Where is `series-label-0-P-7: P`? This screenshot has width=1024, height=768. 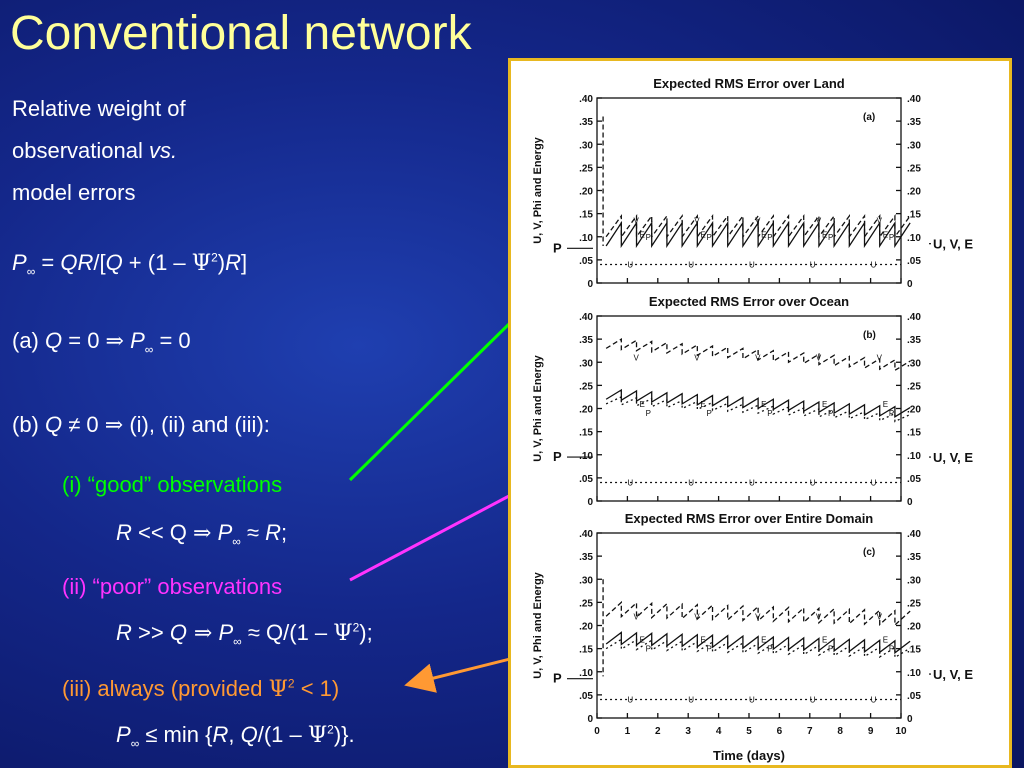
series-label-0-P-7: P is located at coordinates (830, 237).